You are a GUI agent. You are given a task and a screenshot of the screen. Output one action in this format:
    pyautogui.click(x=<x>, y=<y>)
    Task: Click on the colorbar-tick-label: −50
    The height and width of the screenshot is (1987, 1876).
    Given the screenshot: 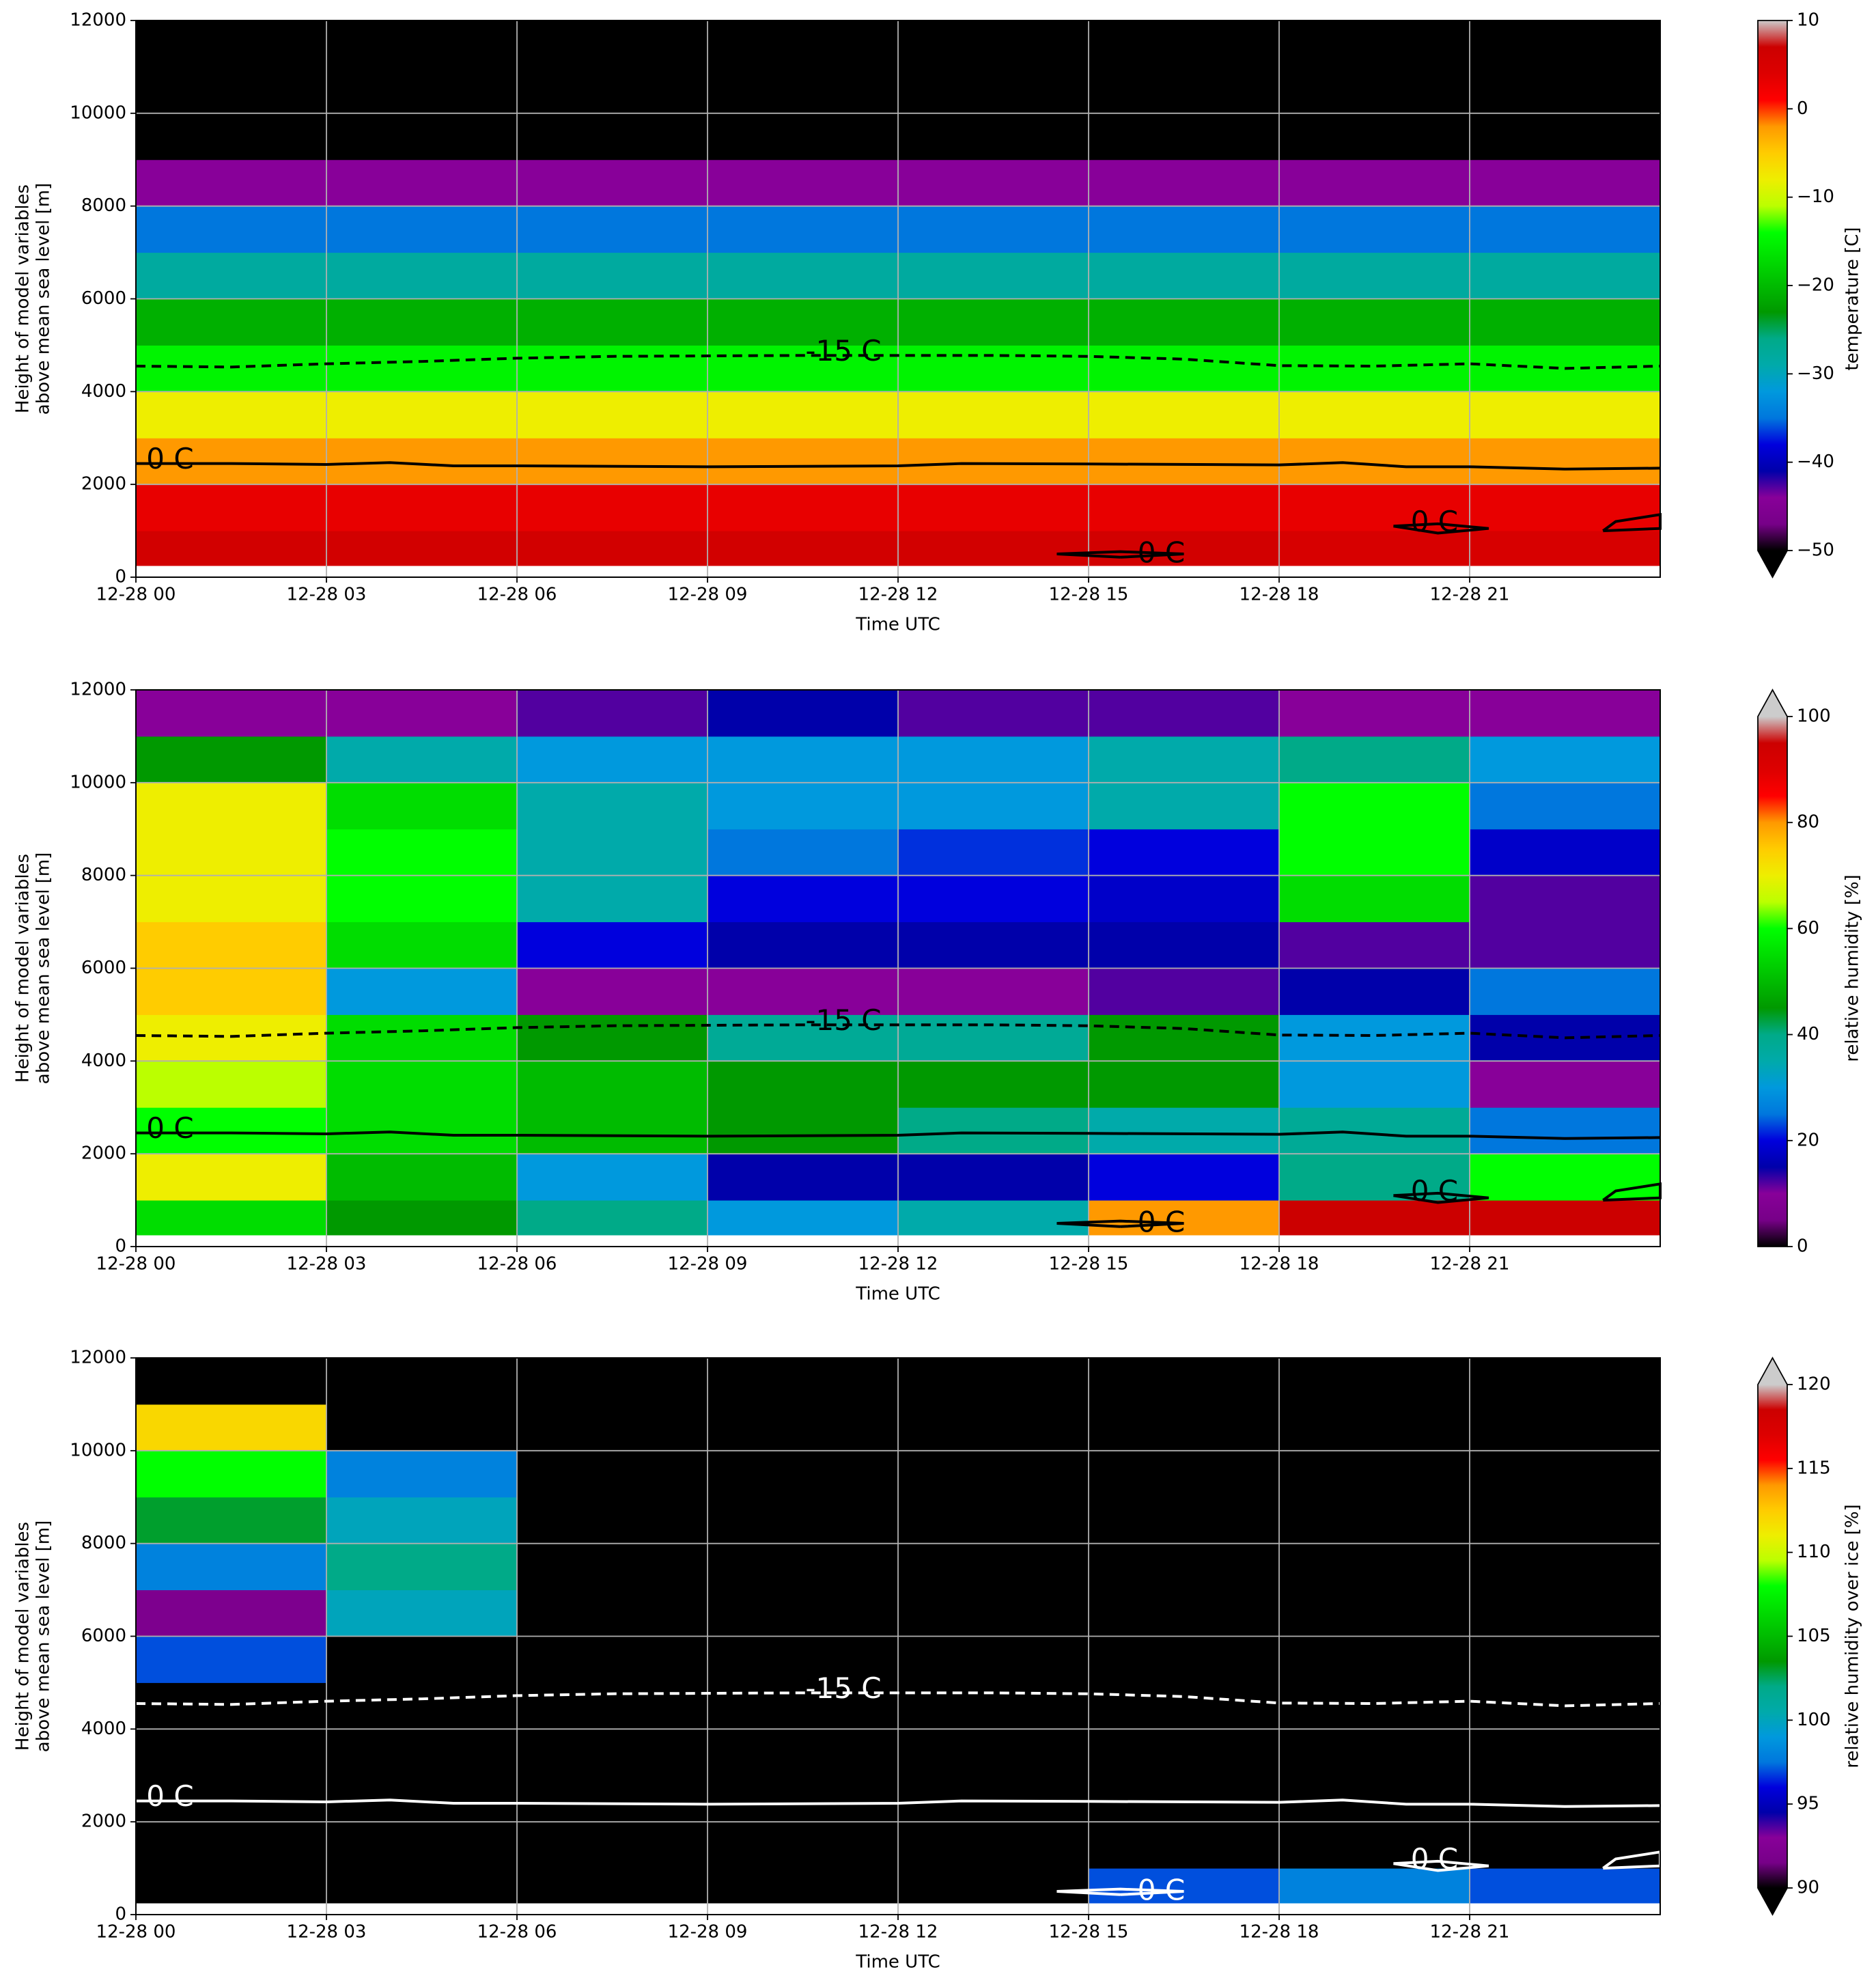 What is the action you would take?
    pyautogui.click(x=1815, y=550)
    